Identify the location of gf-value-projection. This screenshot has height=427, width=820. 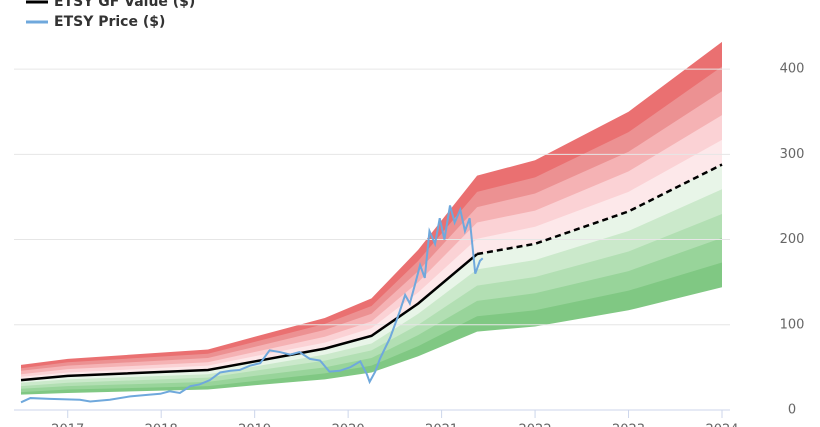
(599, 209).